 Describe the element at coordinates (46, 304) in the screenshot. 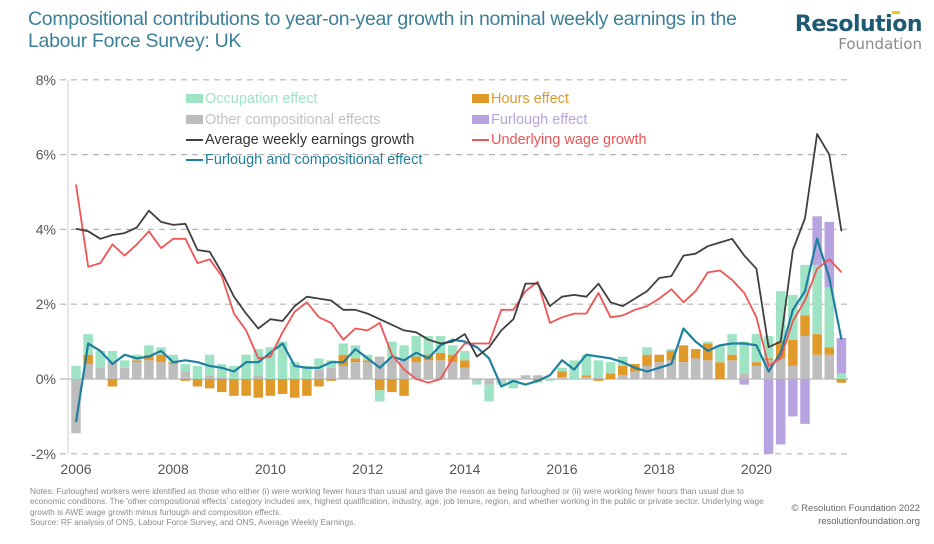

I see `y-tick-label: 2%` at that location.